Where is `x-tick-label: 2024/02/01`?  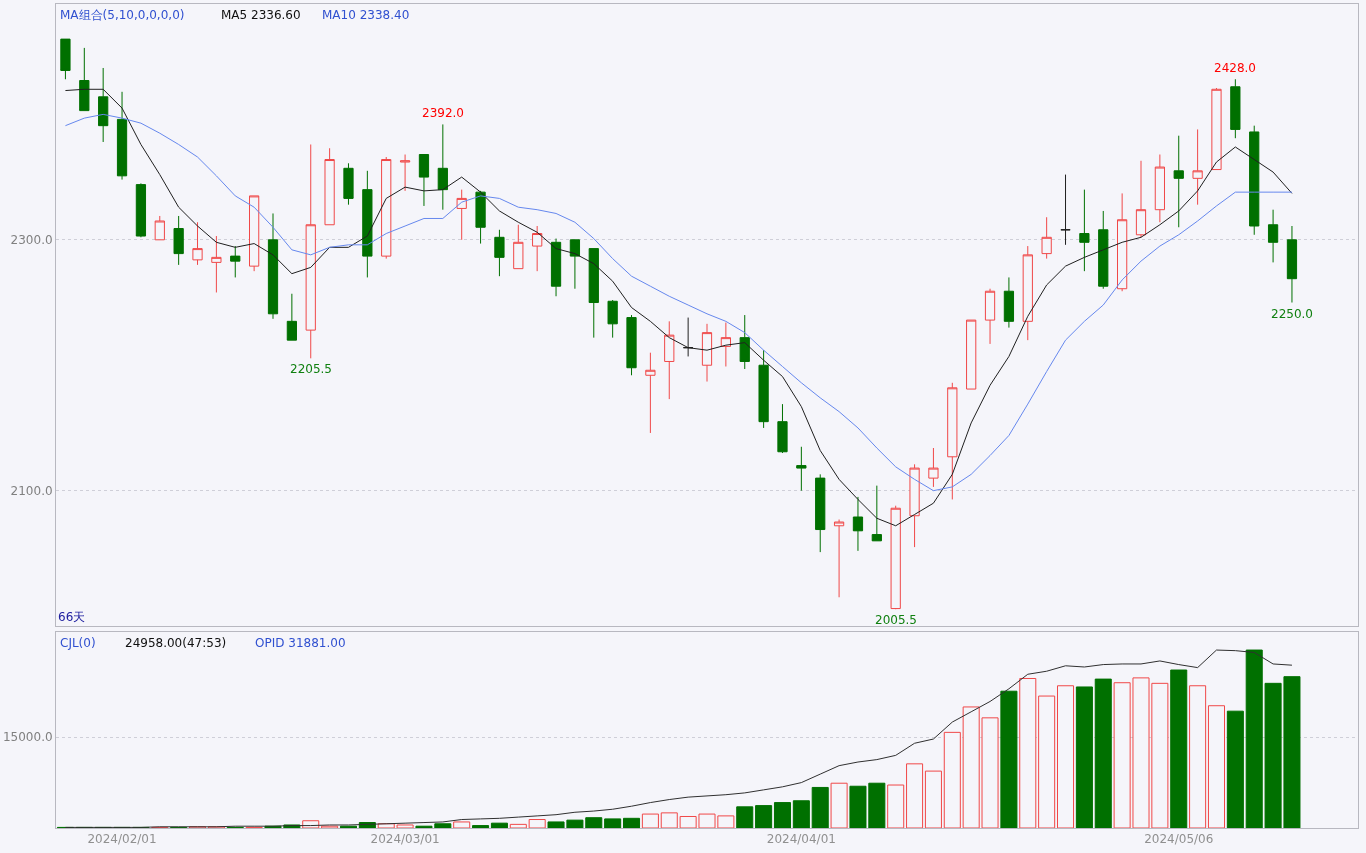
x-tick-label: 2024/02/01 is located at coordinates (122, 839).